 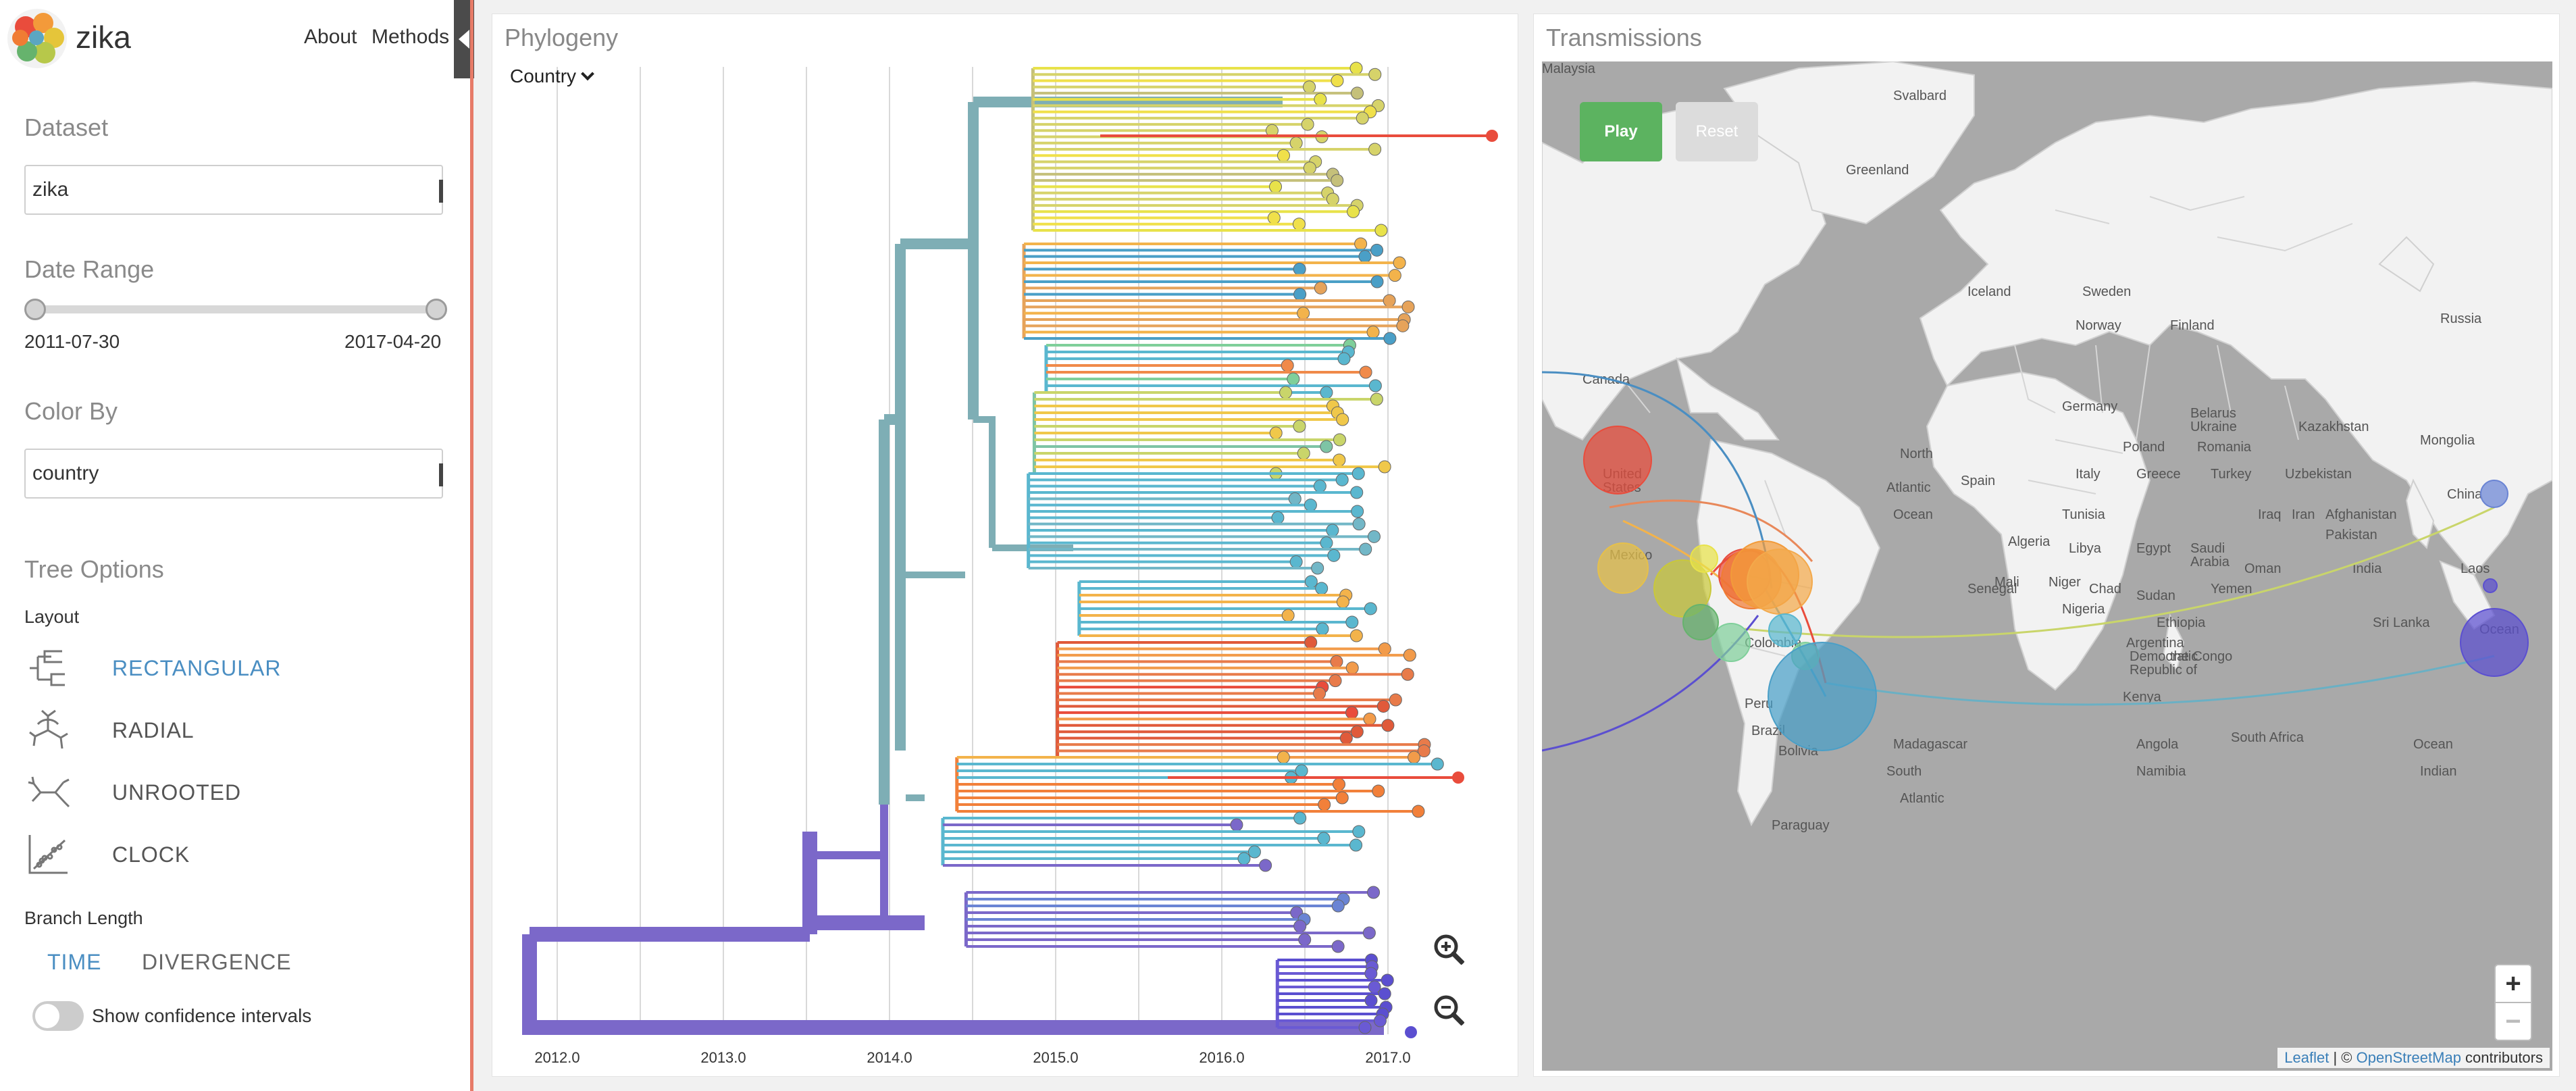 I want to click on map-place-label: Greece, so click(x=2158, y=474).